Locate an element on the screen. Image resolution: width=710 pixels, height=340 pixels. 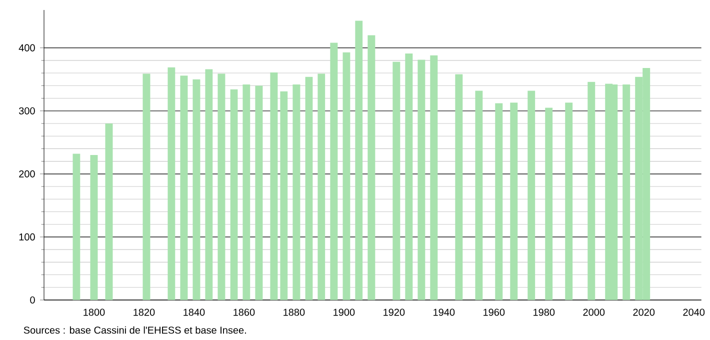
x-tick-label: 1860 is located at coordinates (244, 312).